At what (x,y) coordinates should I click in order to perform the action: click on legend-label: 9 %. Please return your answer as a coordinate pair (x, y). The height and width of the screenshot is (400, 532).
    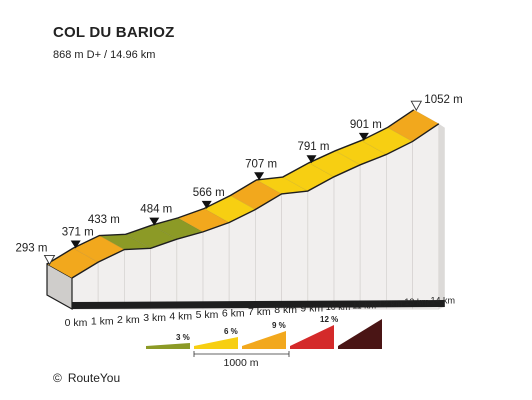
    Looking at the image, I should click on (279, 325).